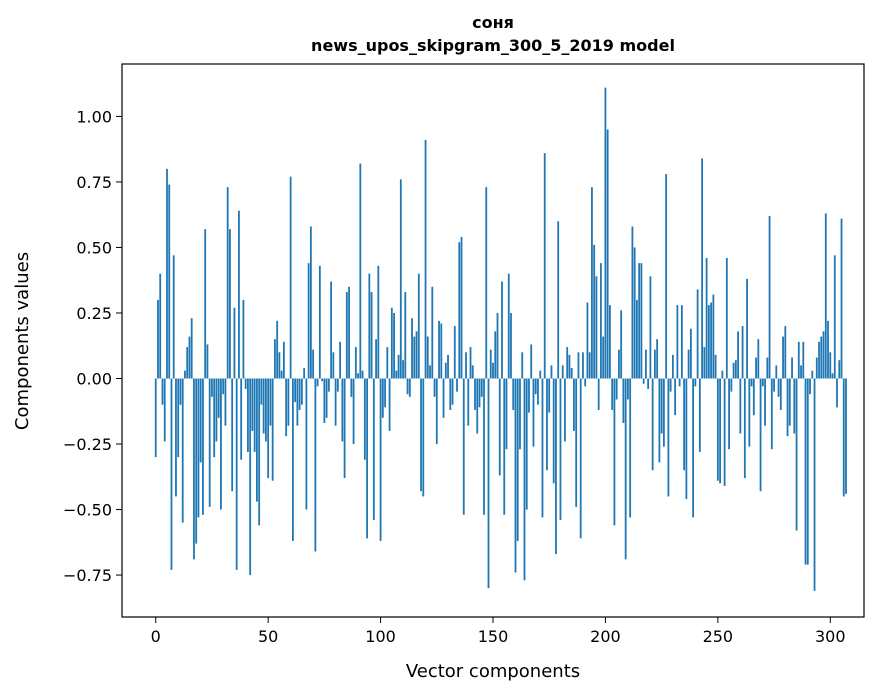 The width and height of the screenshot is (880, 696). Describe the element at coordinates (380, 636) in the screenshot. I see `x-tick-label: 100` at that location.